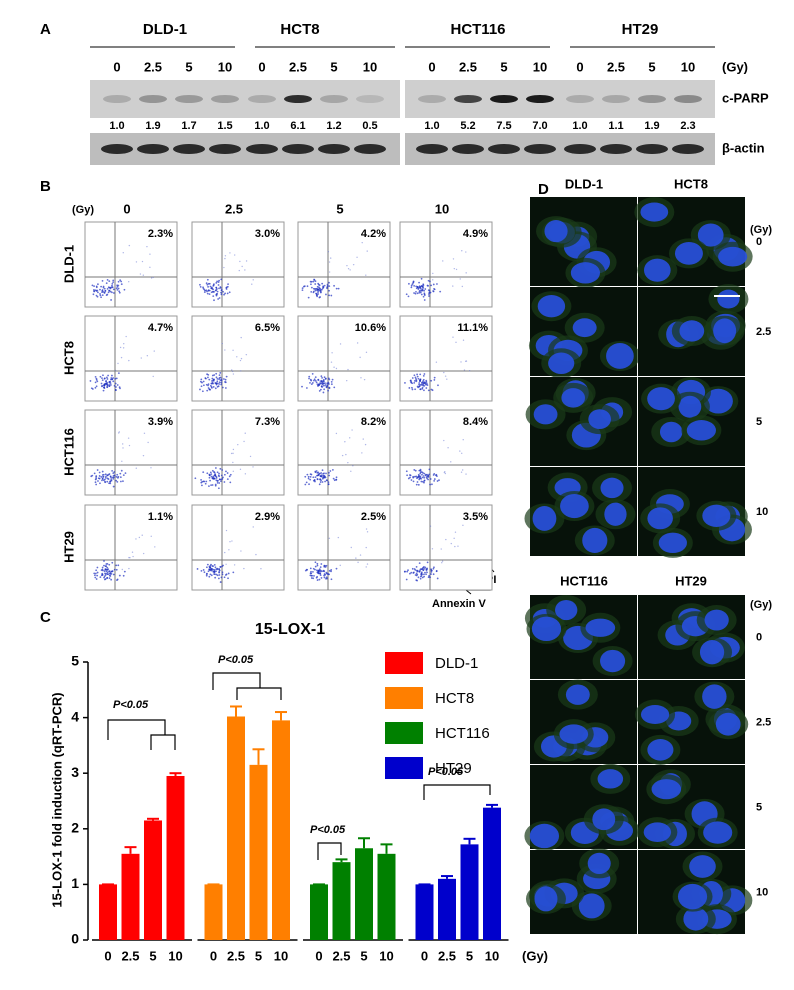 Image resolution: width=794 pixels, height=990 pixels. I want to click on y-tick-label: 0, so click(75, 939).